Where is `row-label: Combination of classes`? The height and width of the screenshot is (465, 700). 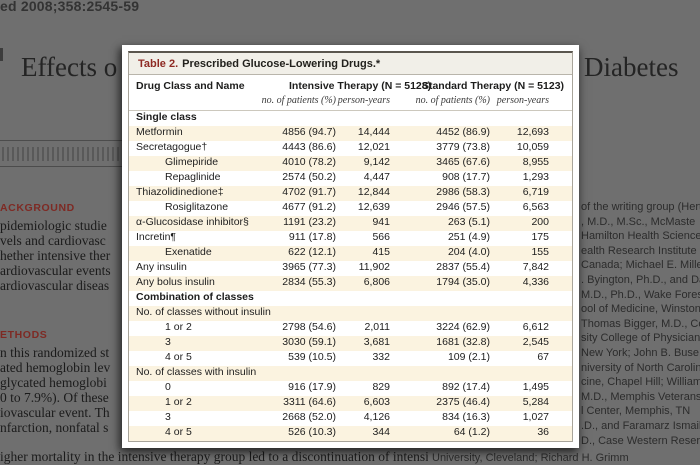
row-label: Combination of classes is located at coordinates (195, 297).